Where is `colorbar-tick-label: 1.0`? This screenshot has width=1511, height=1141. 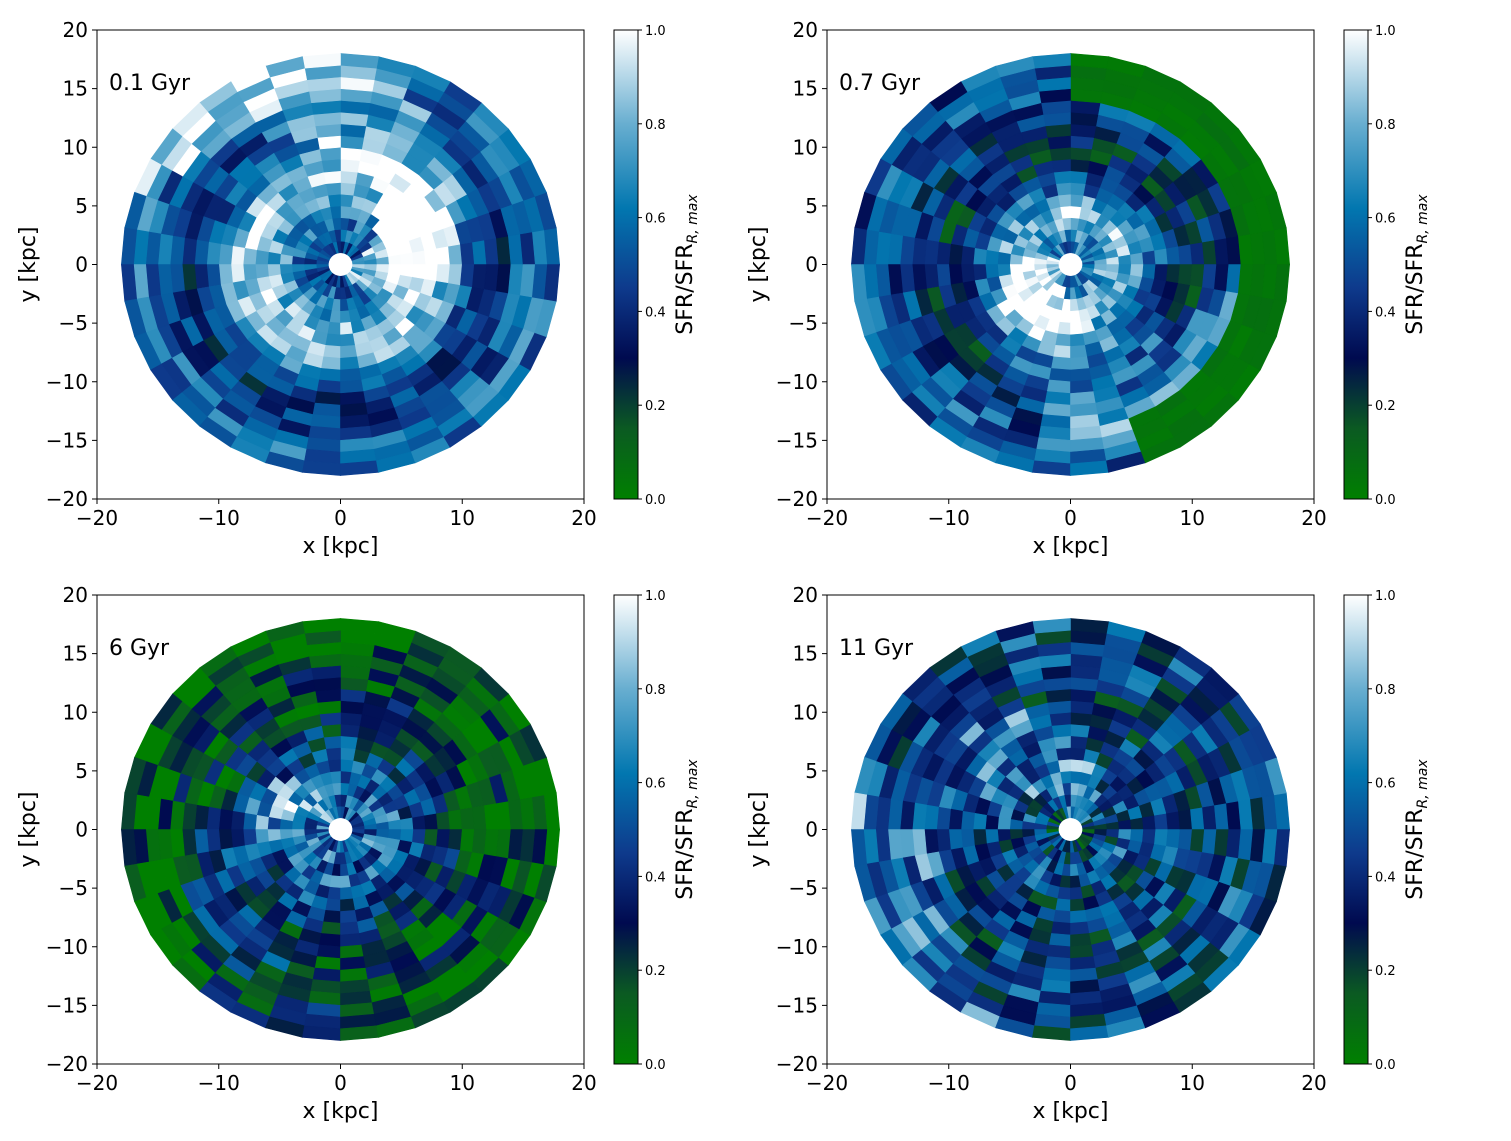 colorbar-tick-label: 1.0 is located at coordinates (1385, 596).